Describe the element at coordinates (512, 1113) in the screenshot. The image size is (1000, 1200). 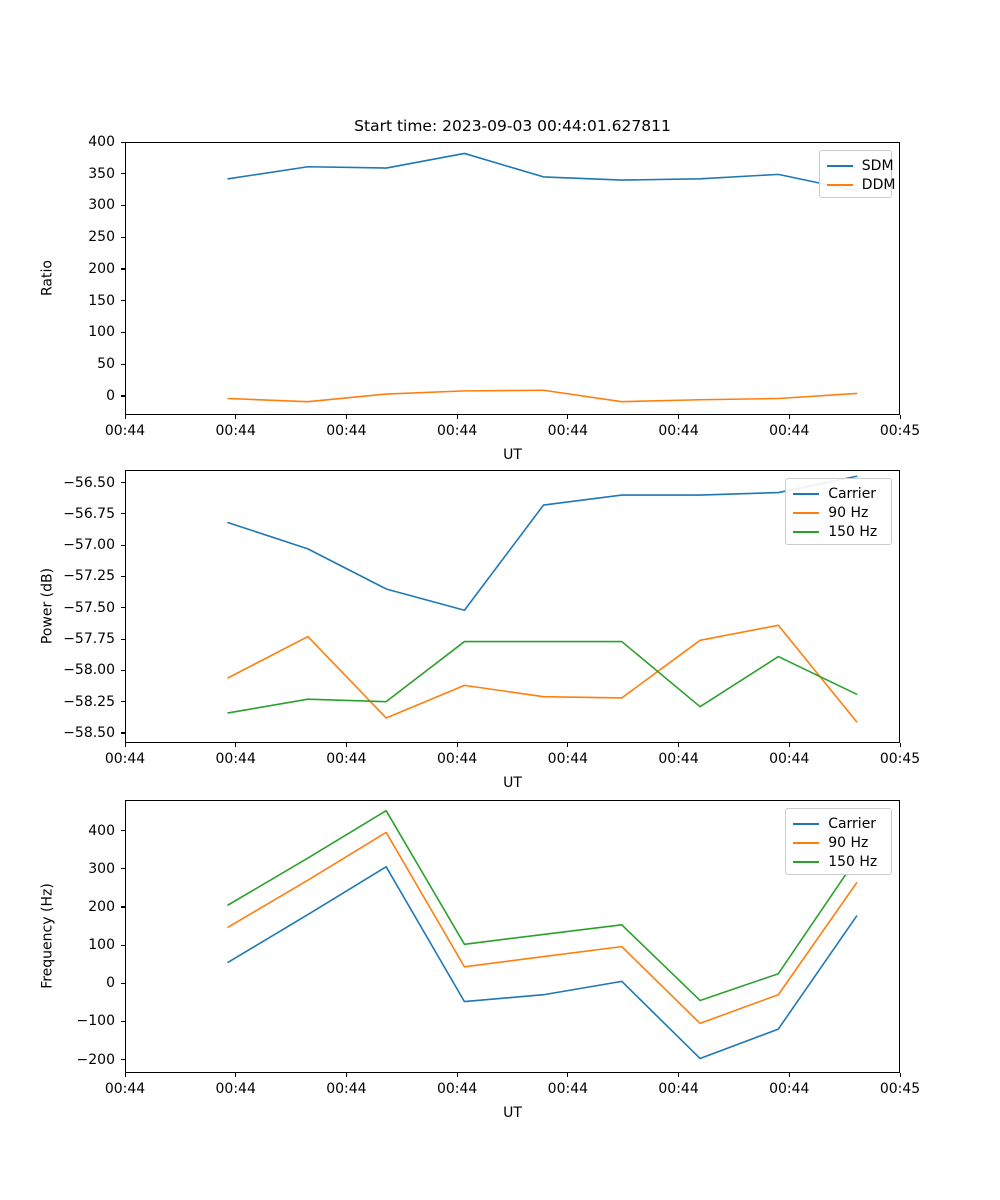
I see `x-axis-label: UT` at that location.